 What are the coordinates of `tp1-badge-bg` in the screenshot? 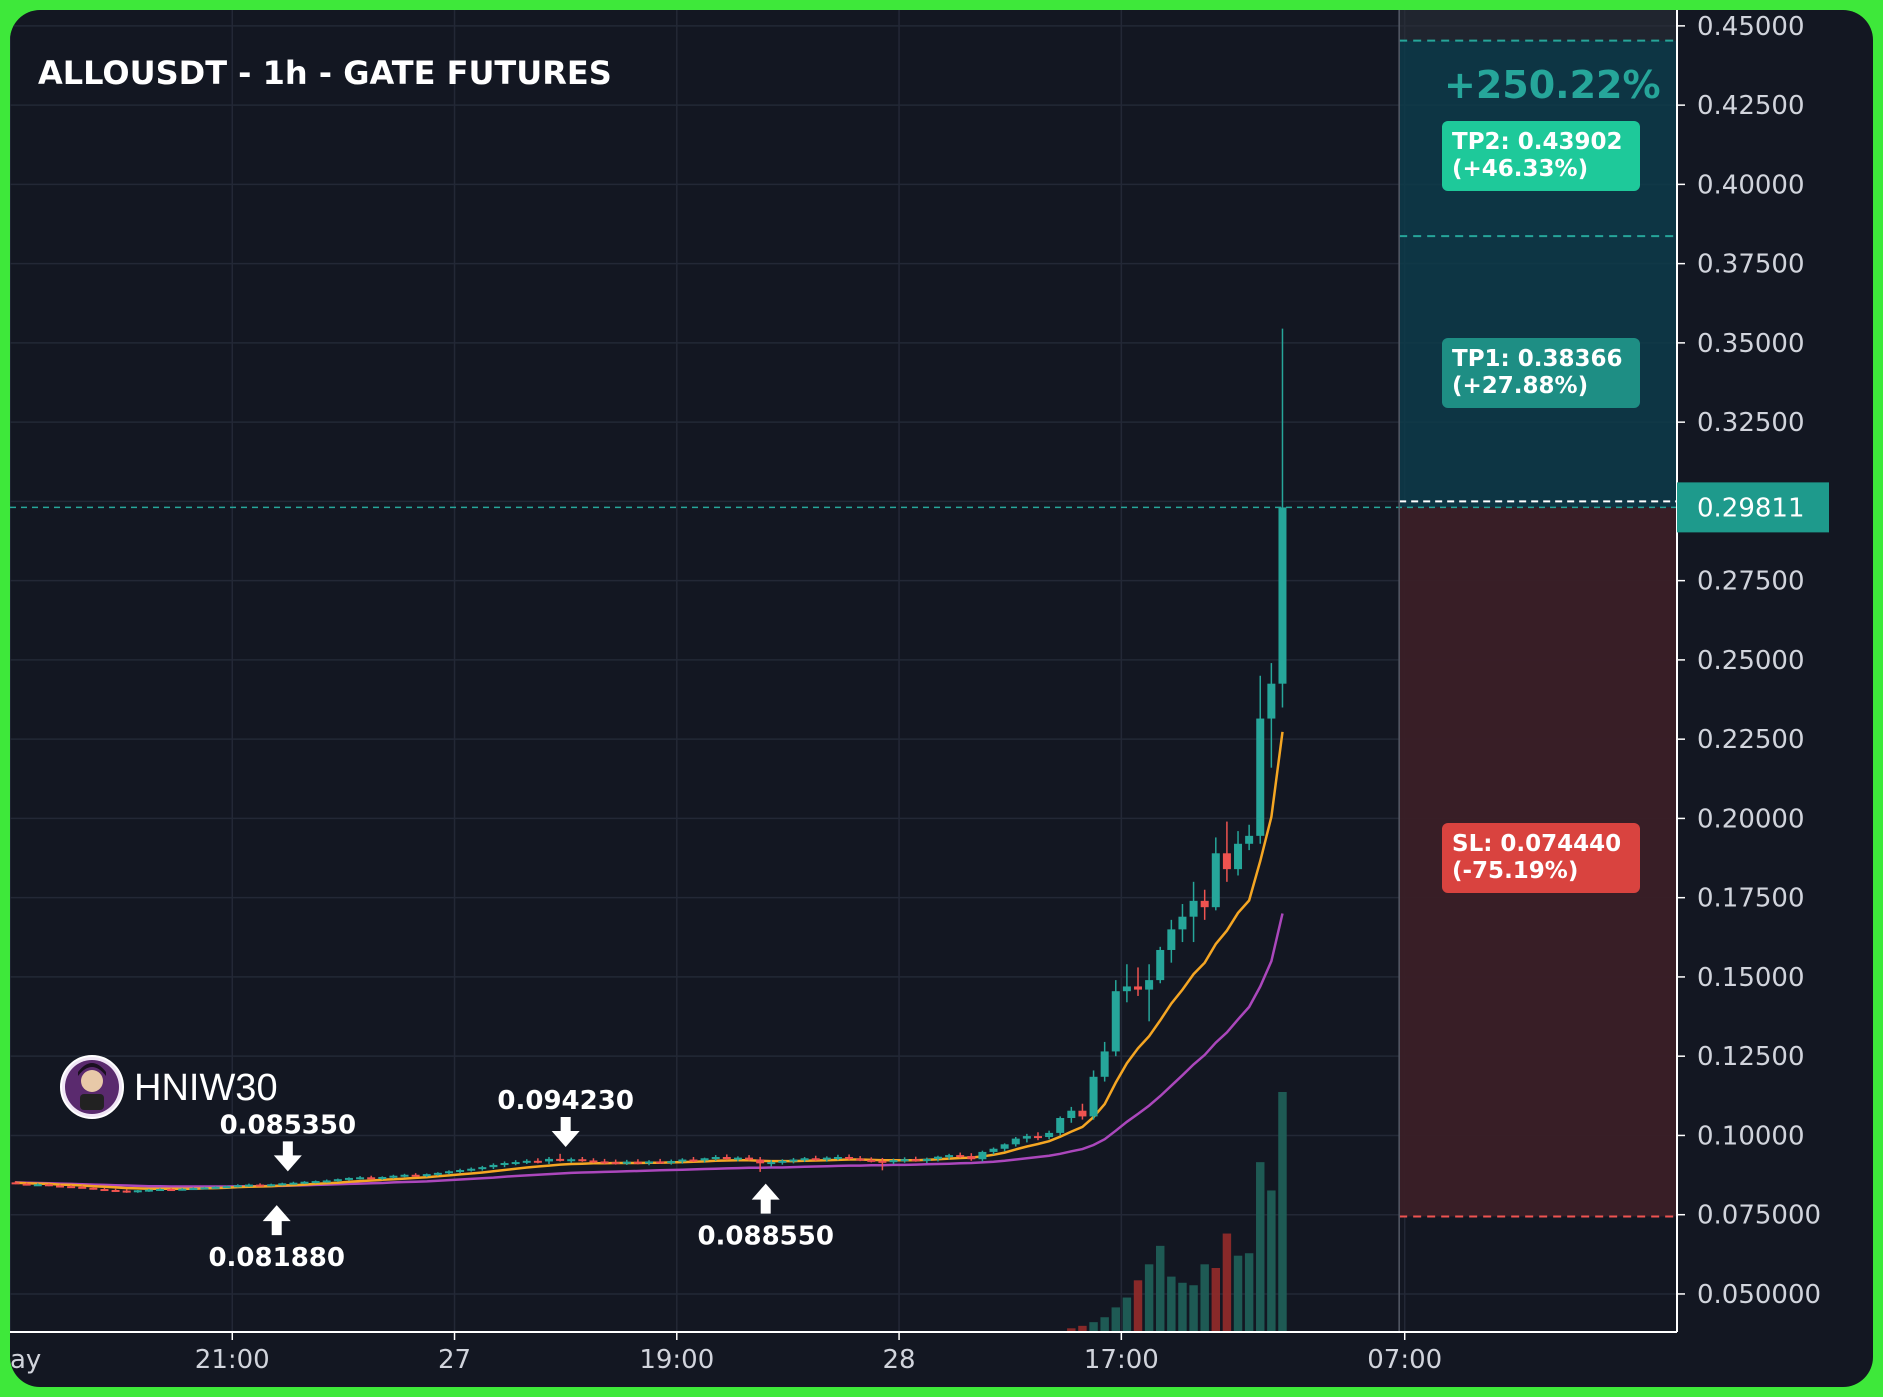 It's located at (1541, 373).